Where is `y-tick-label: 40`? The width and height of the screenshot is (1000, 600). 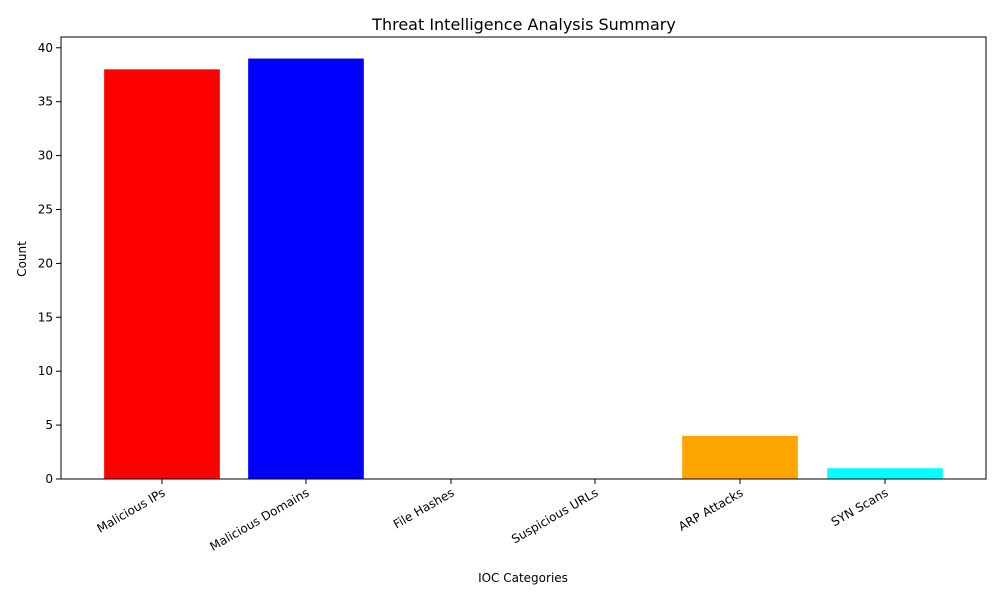
y-tick-label: 40 is located at coordinates (45, 48).